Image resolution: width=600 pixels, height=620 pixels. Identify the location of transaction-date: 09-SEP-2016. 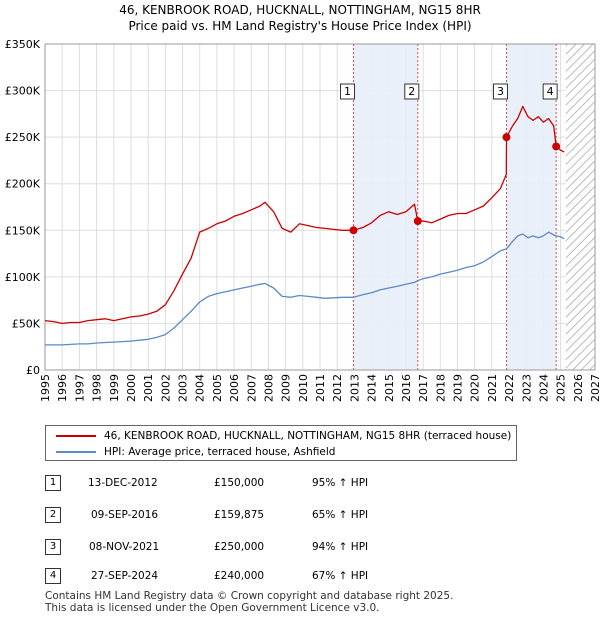
(125, 515).